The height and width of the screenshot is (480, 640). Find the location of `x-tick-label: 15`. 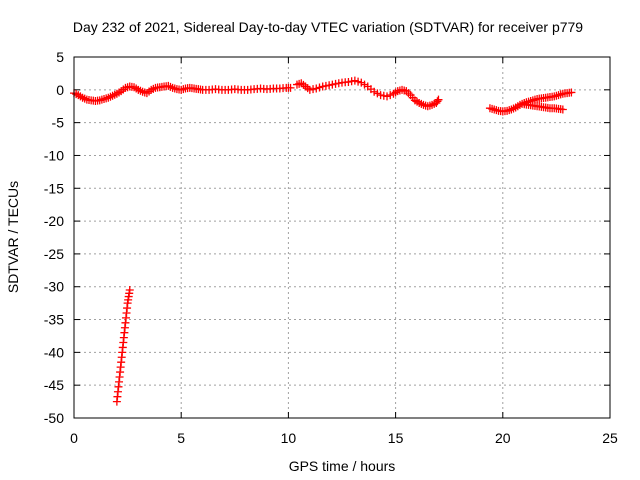

x-tick-label: 15 is located at coordinates (396, 438).